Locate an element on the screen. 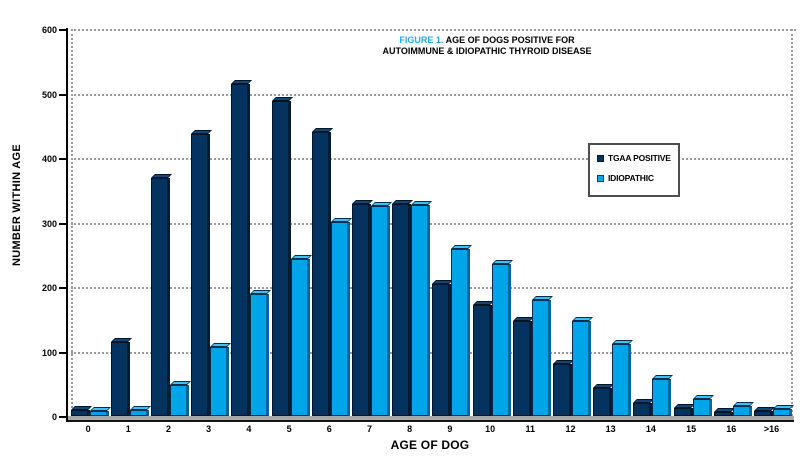  x-tick-label: 15 is located at coordinates (691, 429).